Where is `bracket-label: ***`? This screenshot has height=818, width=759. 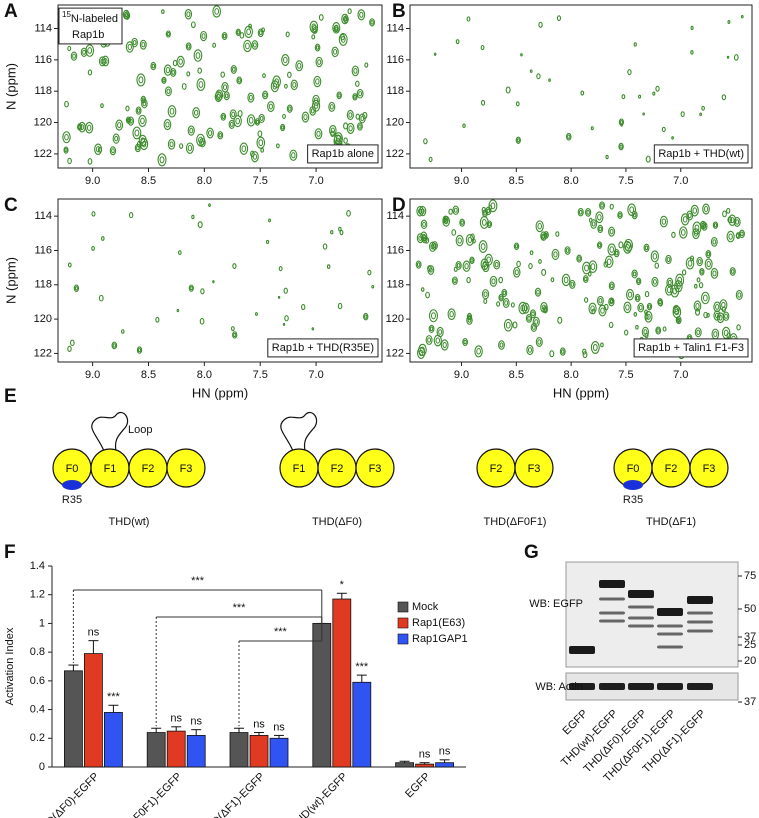 bracket-label: *** is located at coordinates (240, 608).